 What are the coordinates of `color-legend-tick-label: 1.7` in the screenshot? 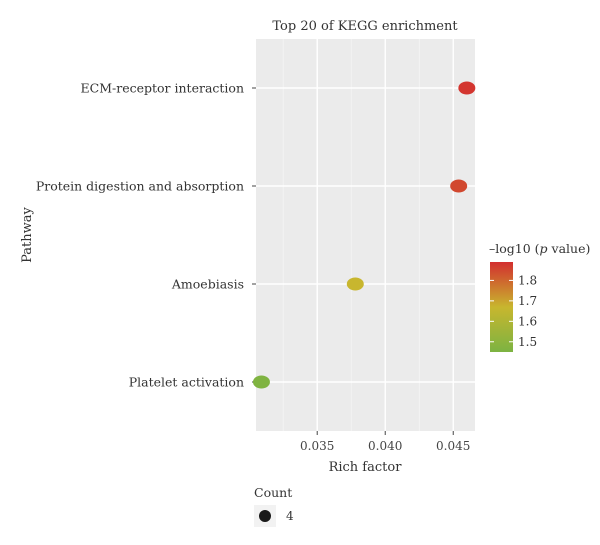 It's located at (527, 301).